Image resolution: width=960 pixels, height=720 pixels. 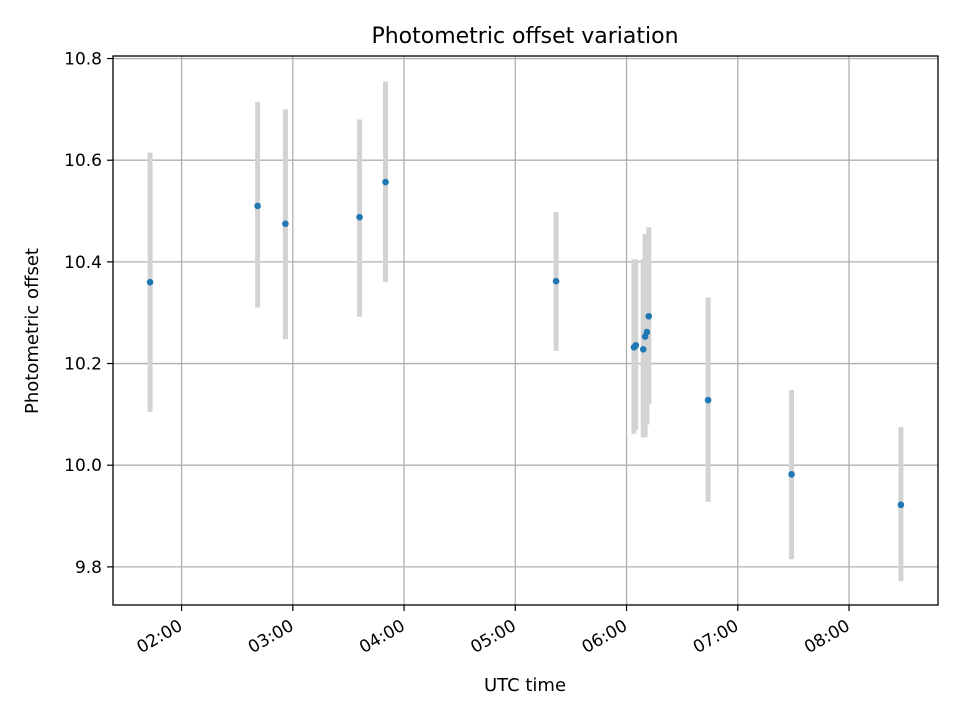 What do you see at coordinates (83, 365) in the screenshot?
I see `y-tick-label: 10.2` at bounding box center [83, 365].